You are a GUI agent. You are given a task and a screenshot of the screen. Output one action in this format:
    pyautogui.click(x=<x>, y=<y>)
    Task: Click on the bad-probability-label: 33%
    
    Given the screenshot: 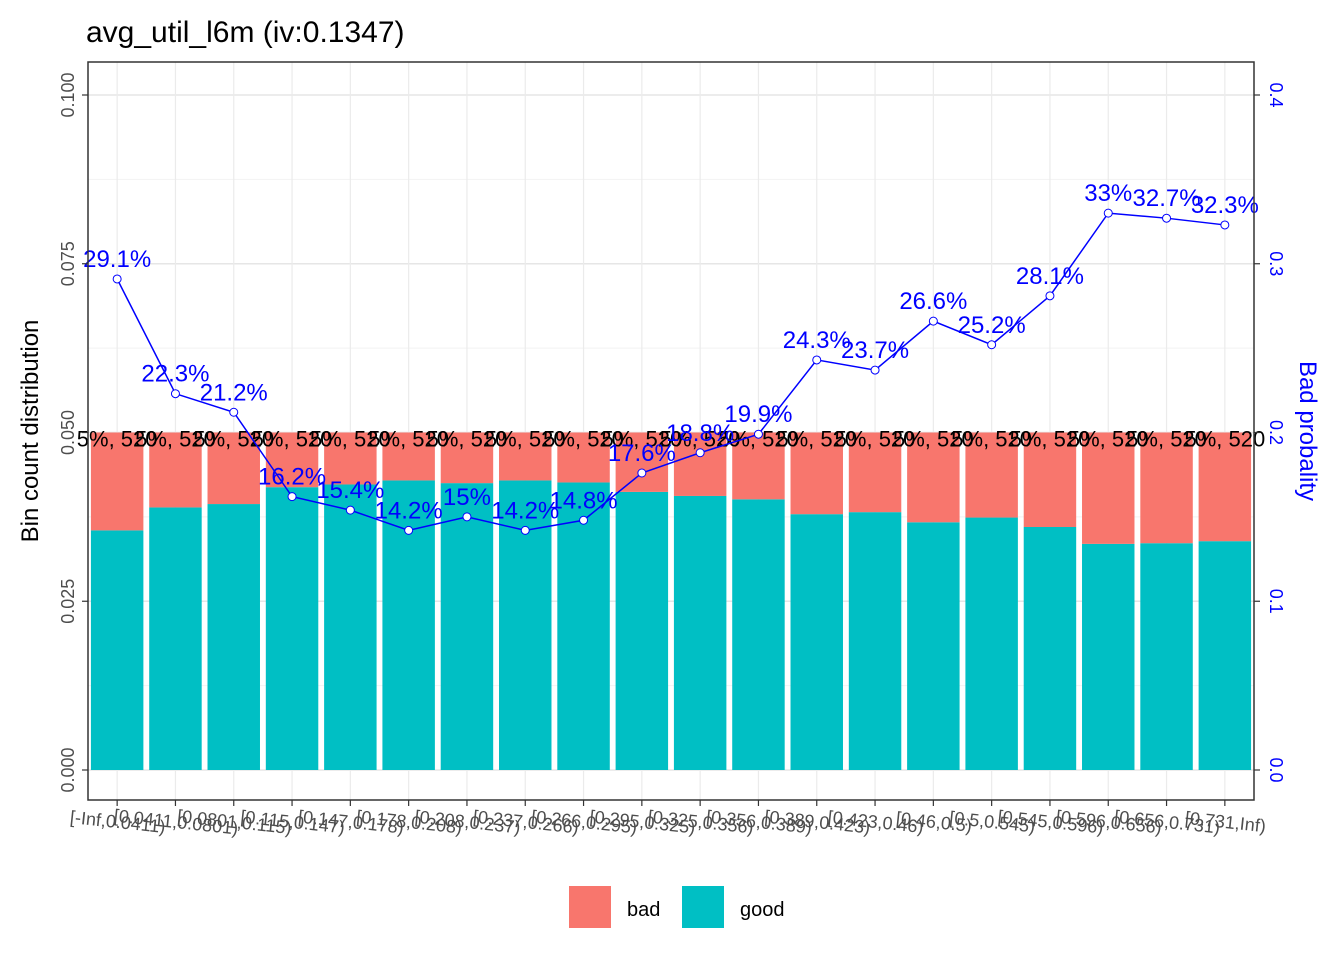 What is the action you would take?
    pyautogui.click(x=1108, y=193)
    